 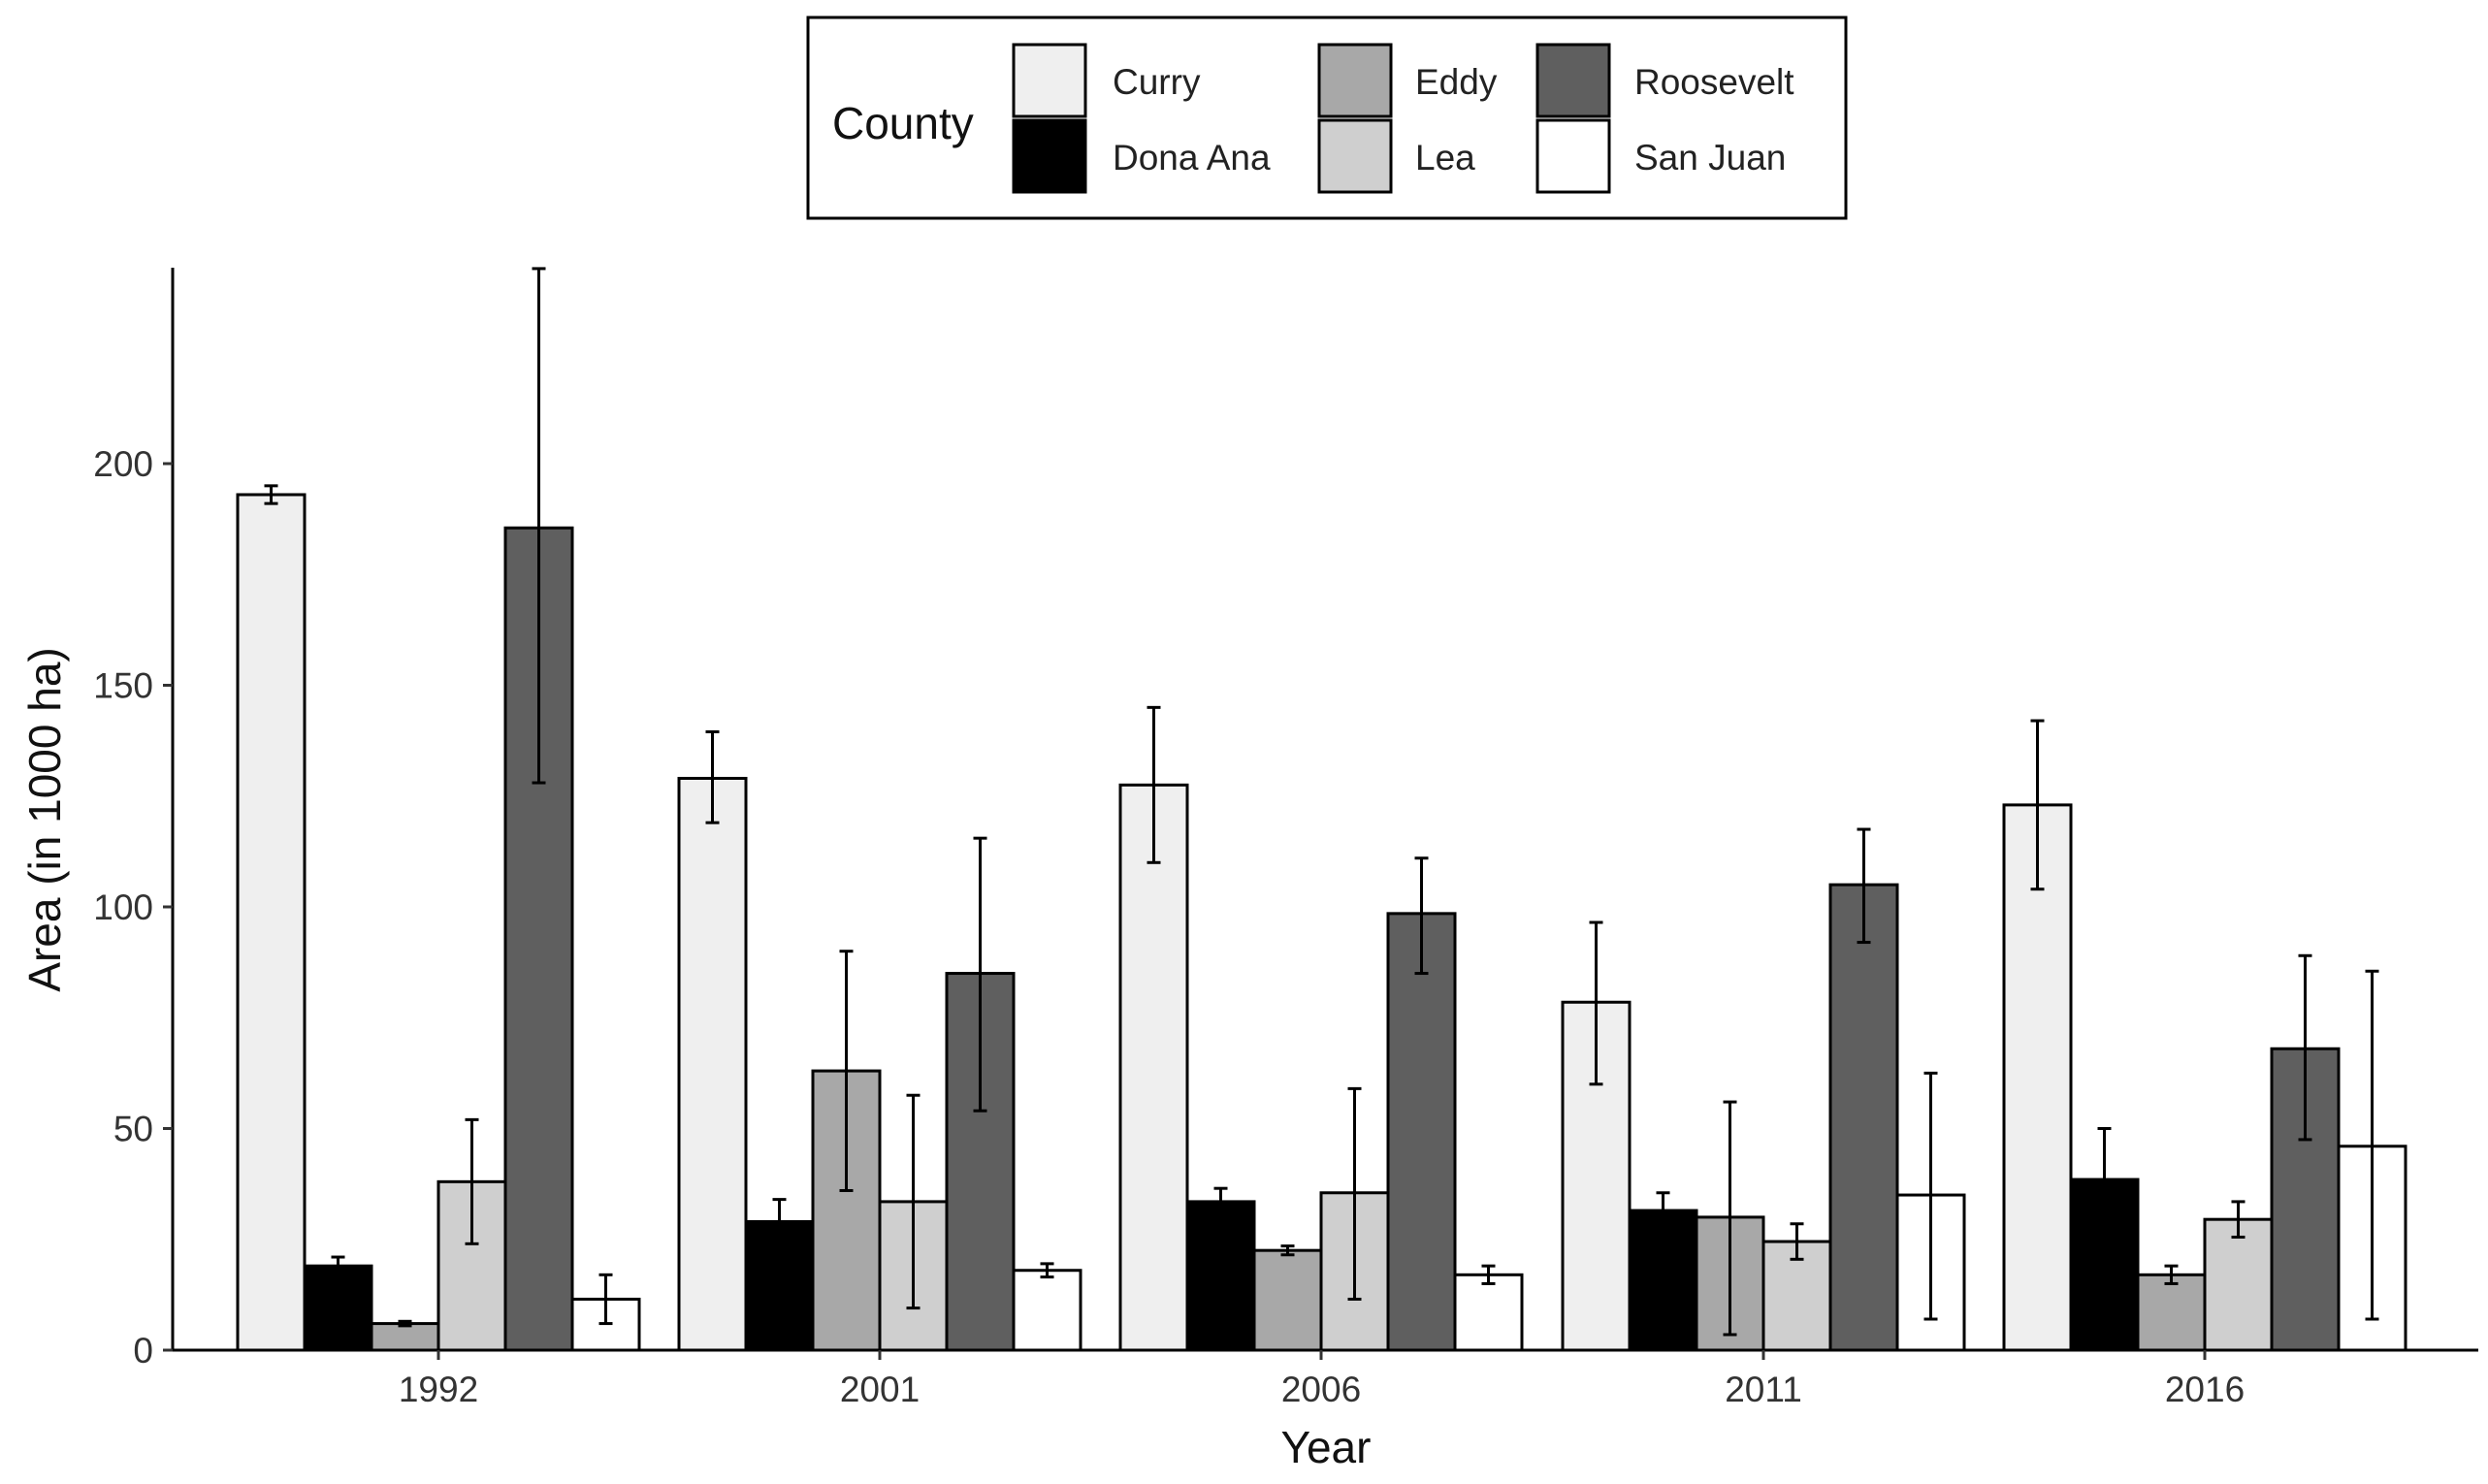 I want to click on error-bar-curry-2006, so click(x=1154, y=784).